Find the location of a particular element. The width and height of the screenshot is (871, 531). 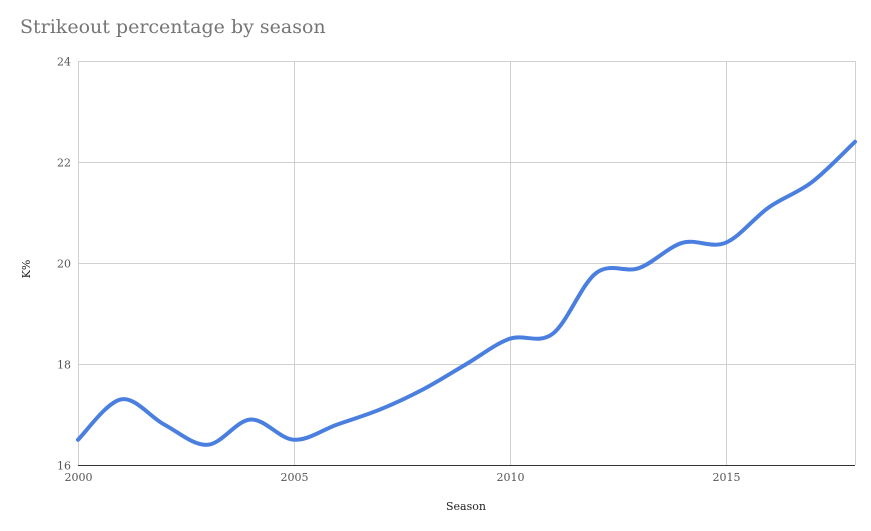

y-axis-label: K% is located at coordinates (26, 269).